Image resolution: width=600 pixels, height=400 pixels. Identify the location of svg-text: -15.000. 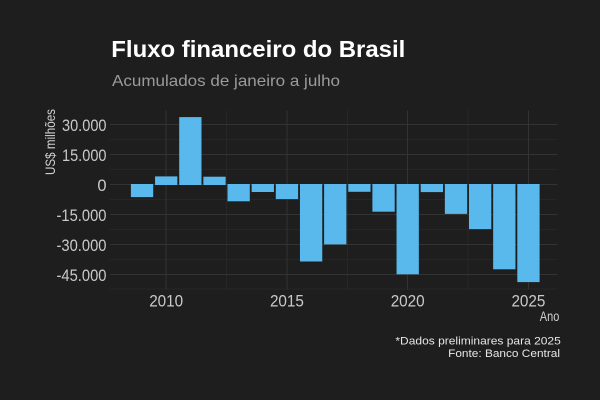
(82, 216).